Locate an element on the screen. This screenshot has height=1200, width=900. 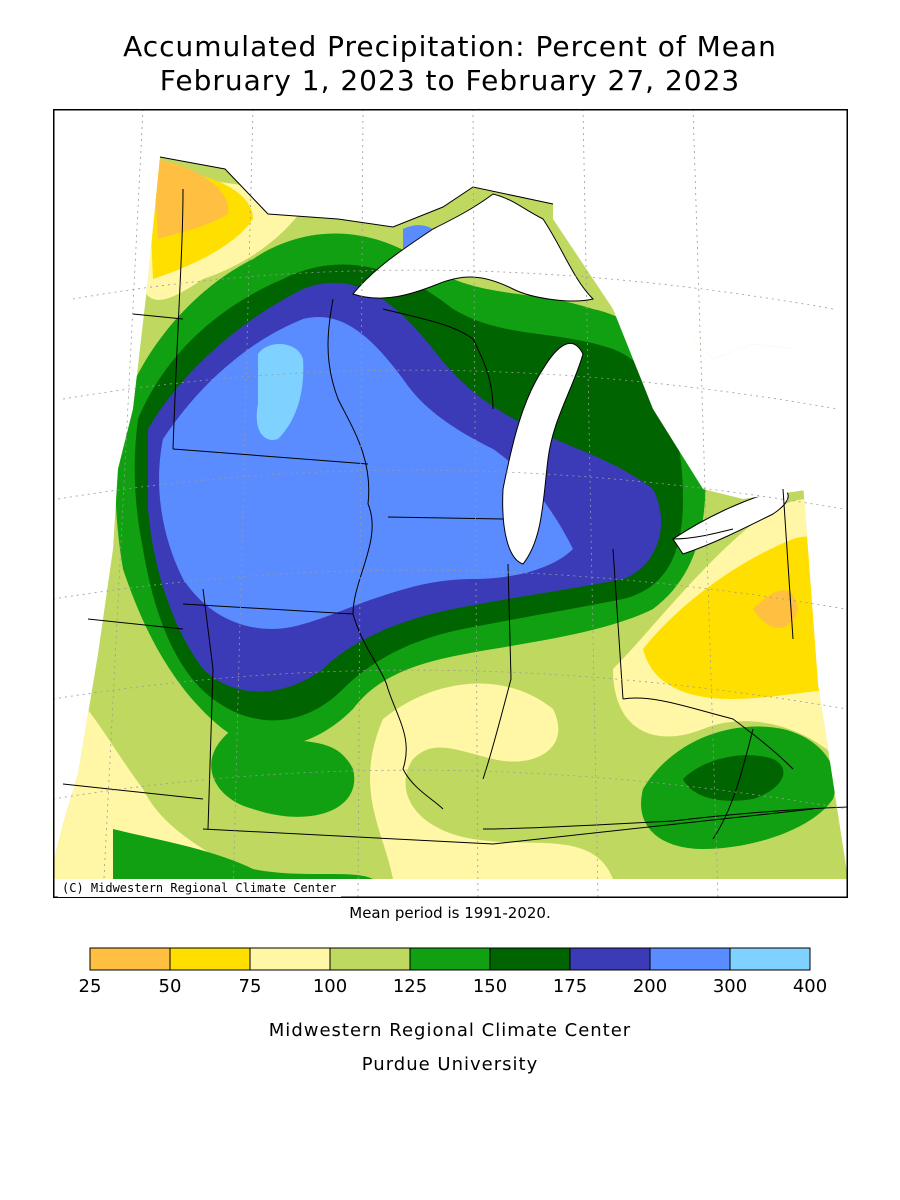
contour-75-100-south is located at coordinates (491, 781).